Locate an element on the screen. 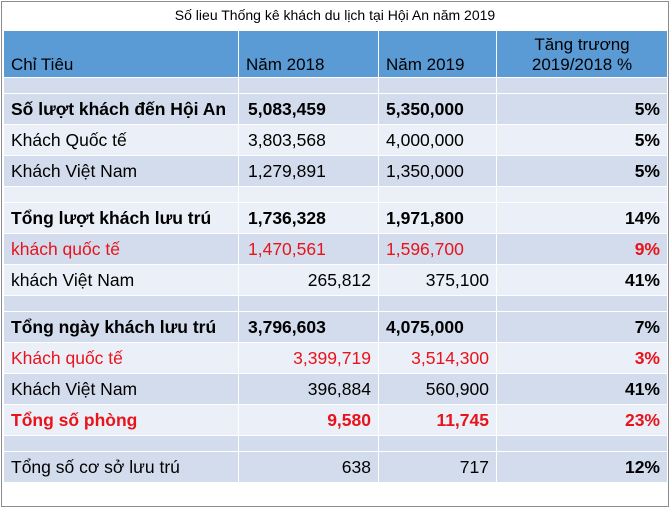  row-value-2018: 3,399,719 is located at coordinates (308, 358).